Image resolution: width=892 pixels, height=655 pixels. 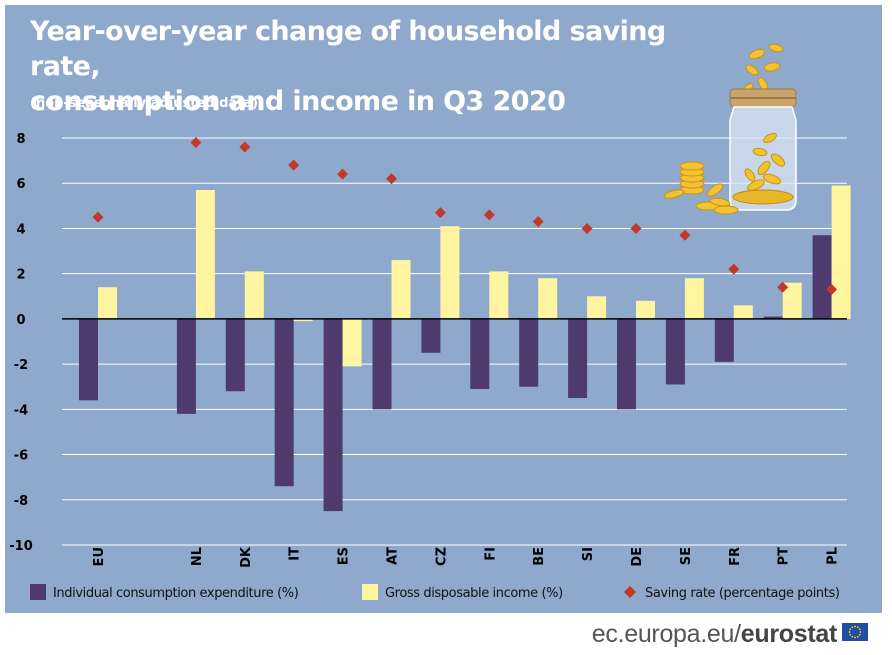 What do you see at coordinates (254, 295) in the screenshot?
I see `income-bar-dk` at bounding box center [254, 295].